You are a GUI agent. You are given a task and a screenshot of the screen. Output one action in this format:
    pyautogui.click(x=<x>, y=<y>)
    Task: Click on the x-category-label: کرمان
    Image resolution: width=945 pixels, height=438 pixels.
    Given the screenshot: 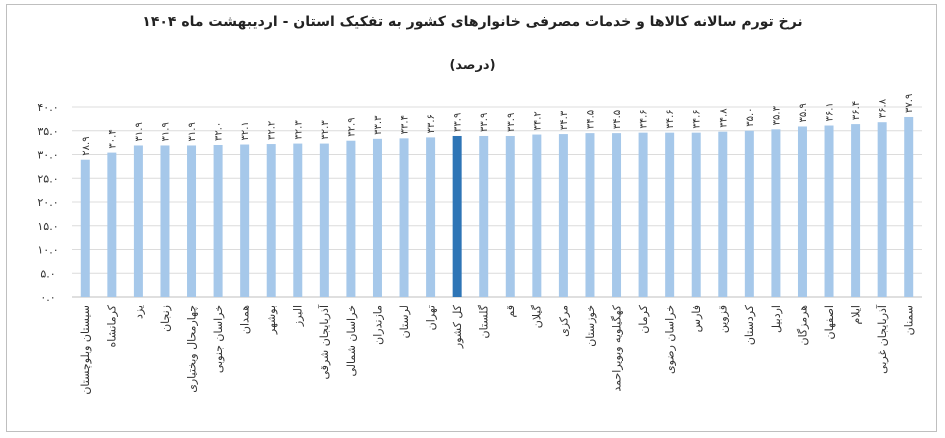 What is the action you would take?
    pyautogui.click(x=643, y=318)
    